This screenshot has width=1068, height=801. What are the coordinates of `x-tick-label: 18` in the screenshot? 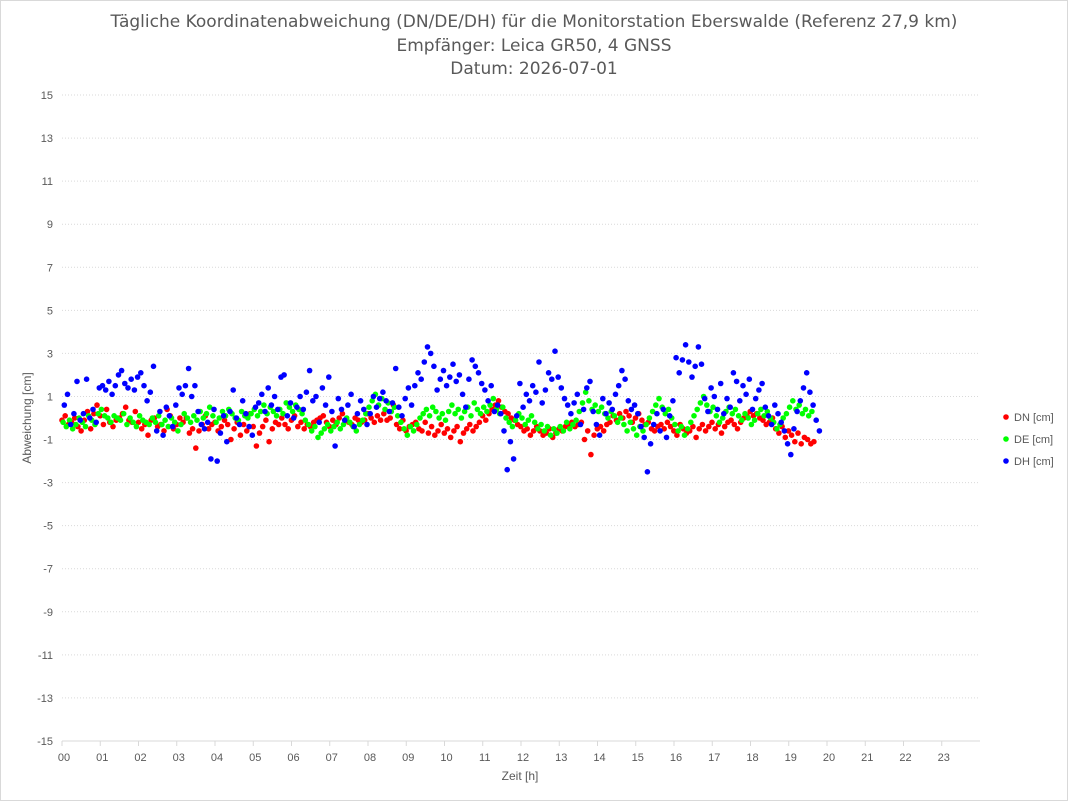 It's located at (752, 758).